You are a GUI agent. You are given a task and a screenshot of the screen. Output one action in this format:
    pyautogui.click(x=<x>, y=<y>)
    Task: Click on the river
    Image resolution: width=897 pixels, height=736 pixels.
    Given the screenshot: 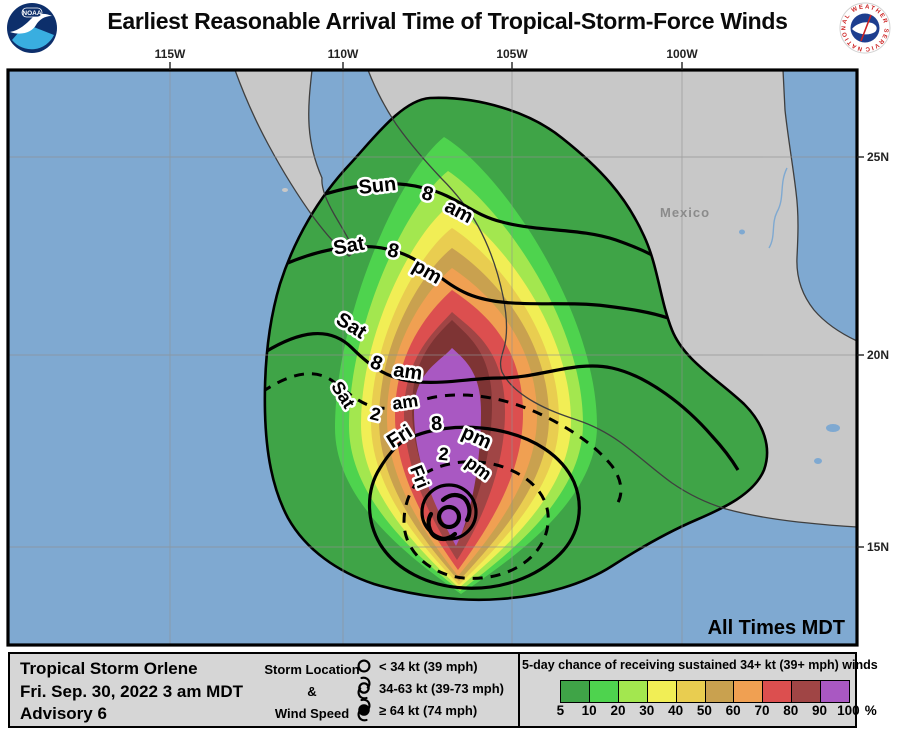 What is the action you would take?
    pyautogui.click(x=778, y=208)
    